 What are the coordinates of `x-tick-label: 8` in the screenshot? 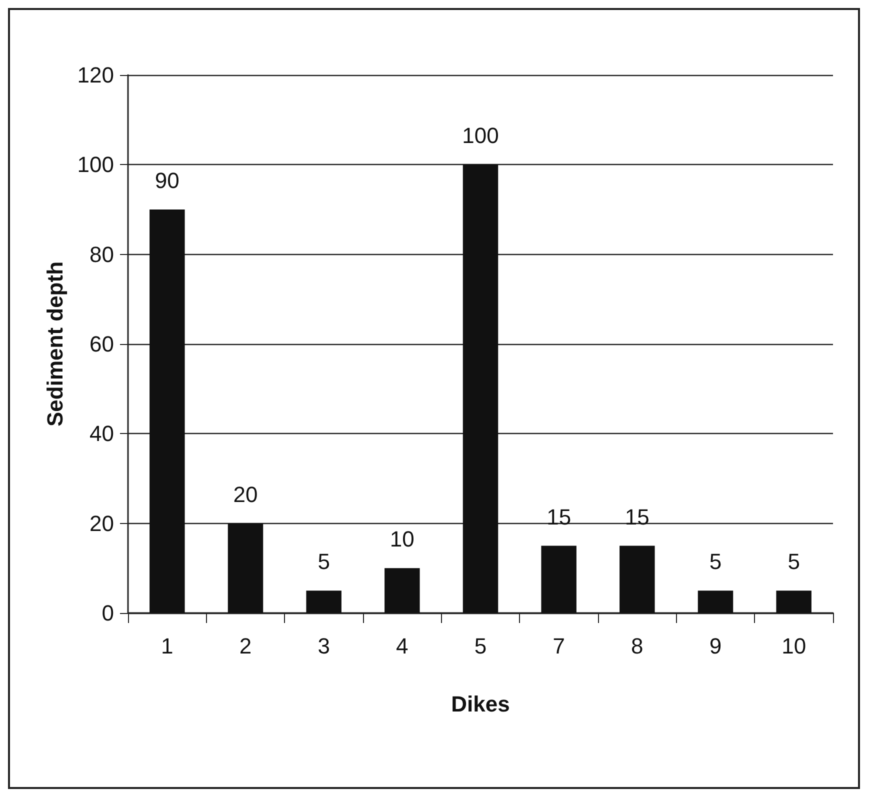 It's located at (637, 646).